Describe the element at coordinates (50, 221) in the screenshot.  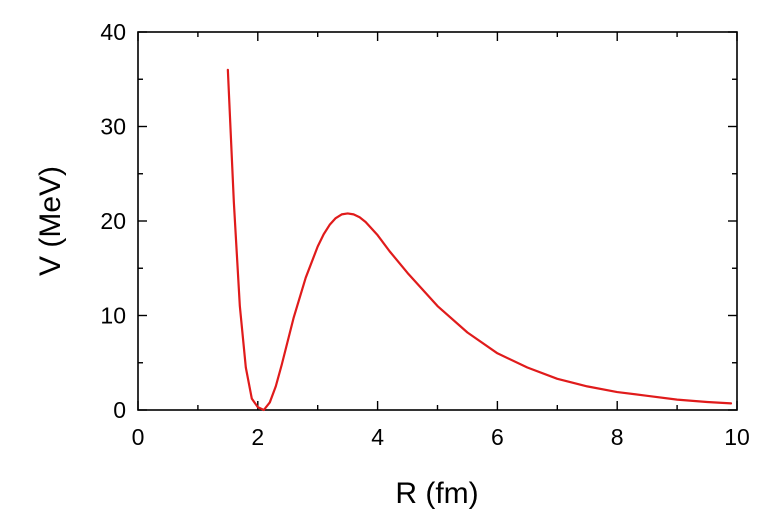
I see `y-axis-title: V (MeV)` at that location.